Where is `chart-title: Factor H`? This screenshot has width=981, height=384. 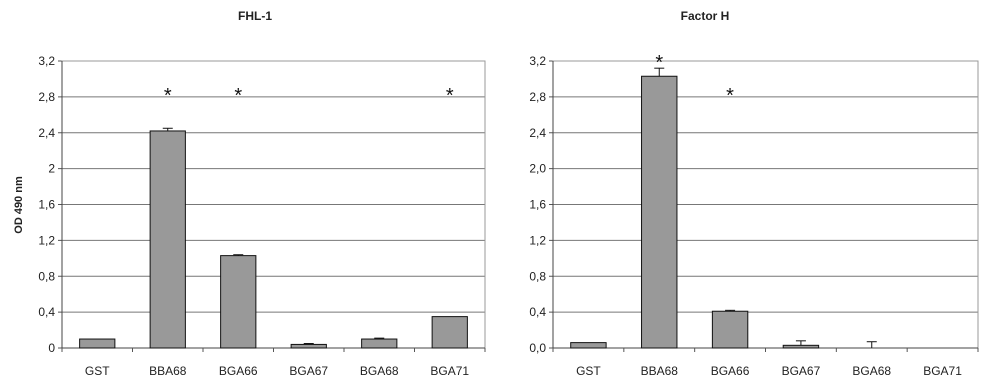
chart-title: Factor H is located at coordinates (705, 16).